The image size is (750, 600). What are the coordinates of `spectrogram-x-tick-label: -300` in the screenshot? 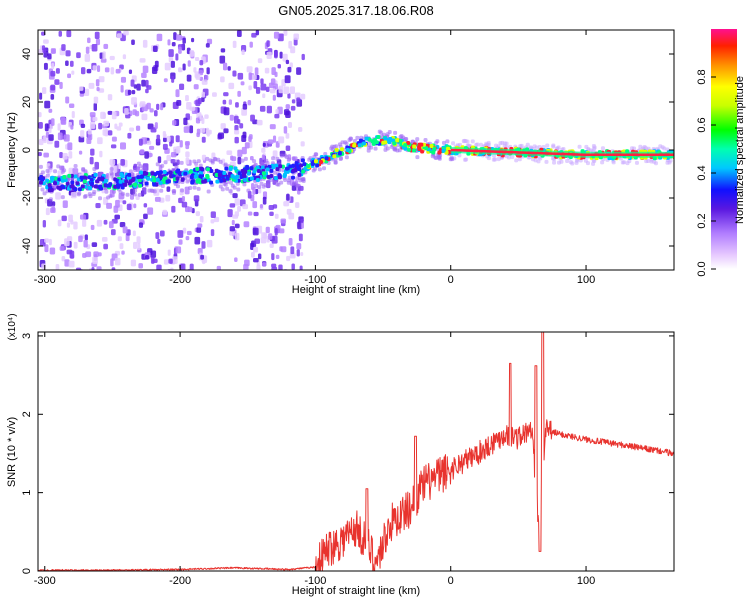 It's located at (45, 280).